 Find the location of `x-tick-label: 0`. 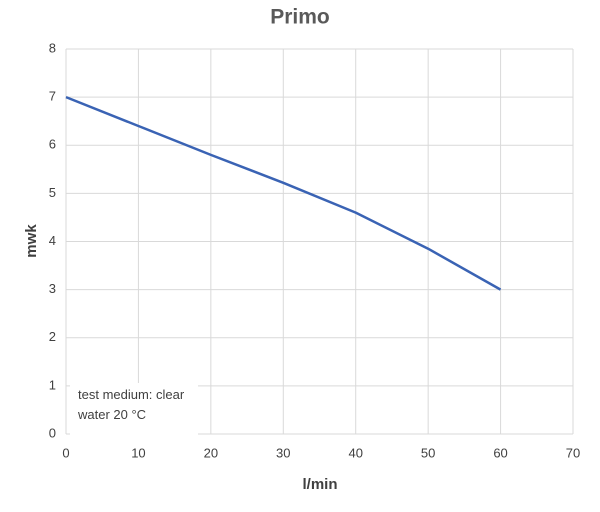

x-tick-label: 0 is located at coordinates (65, 452).